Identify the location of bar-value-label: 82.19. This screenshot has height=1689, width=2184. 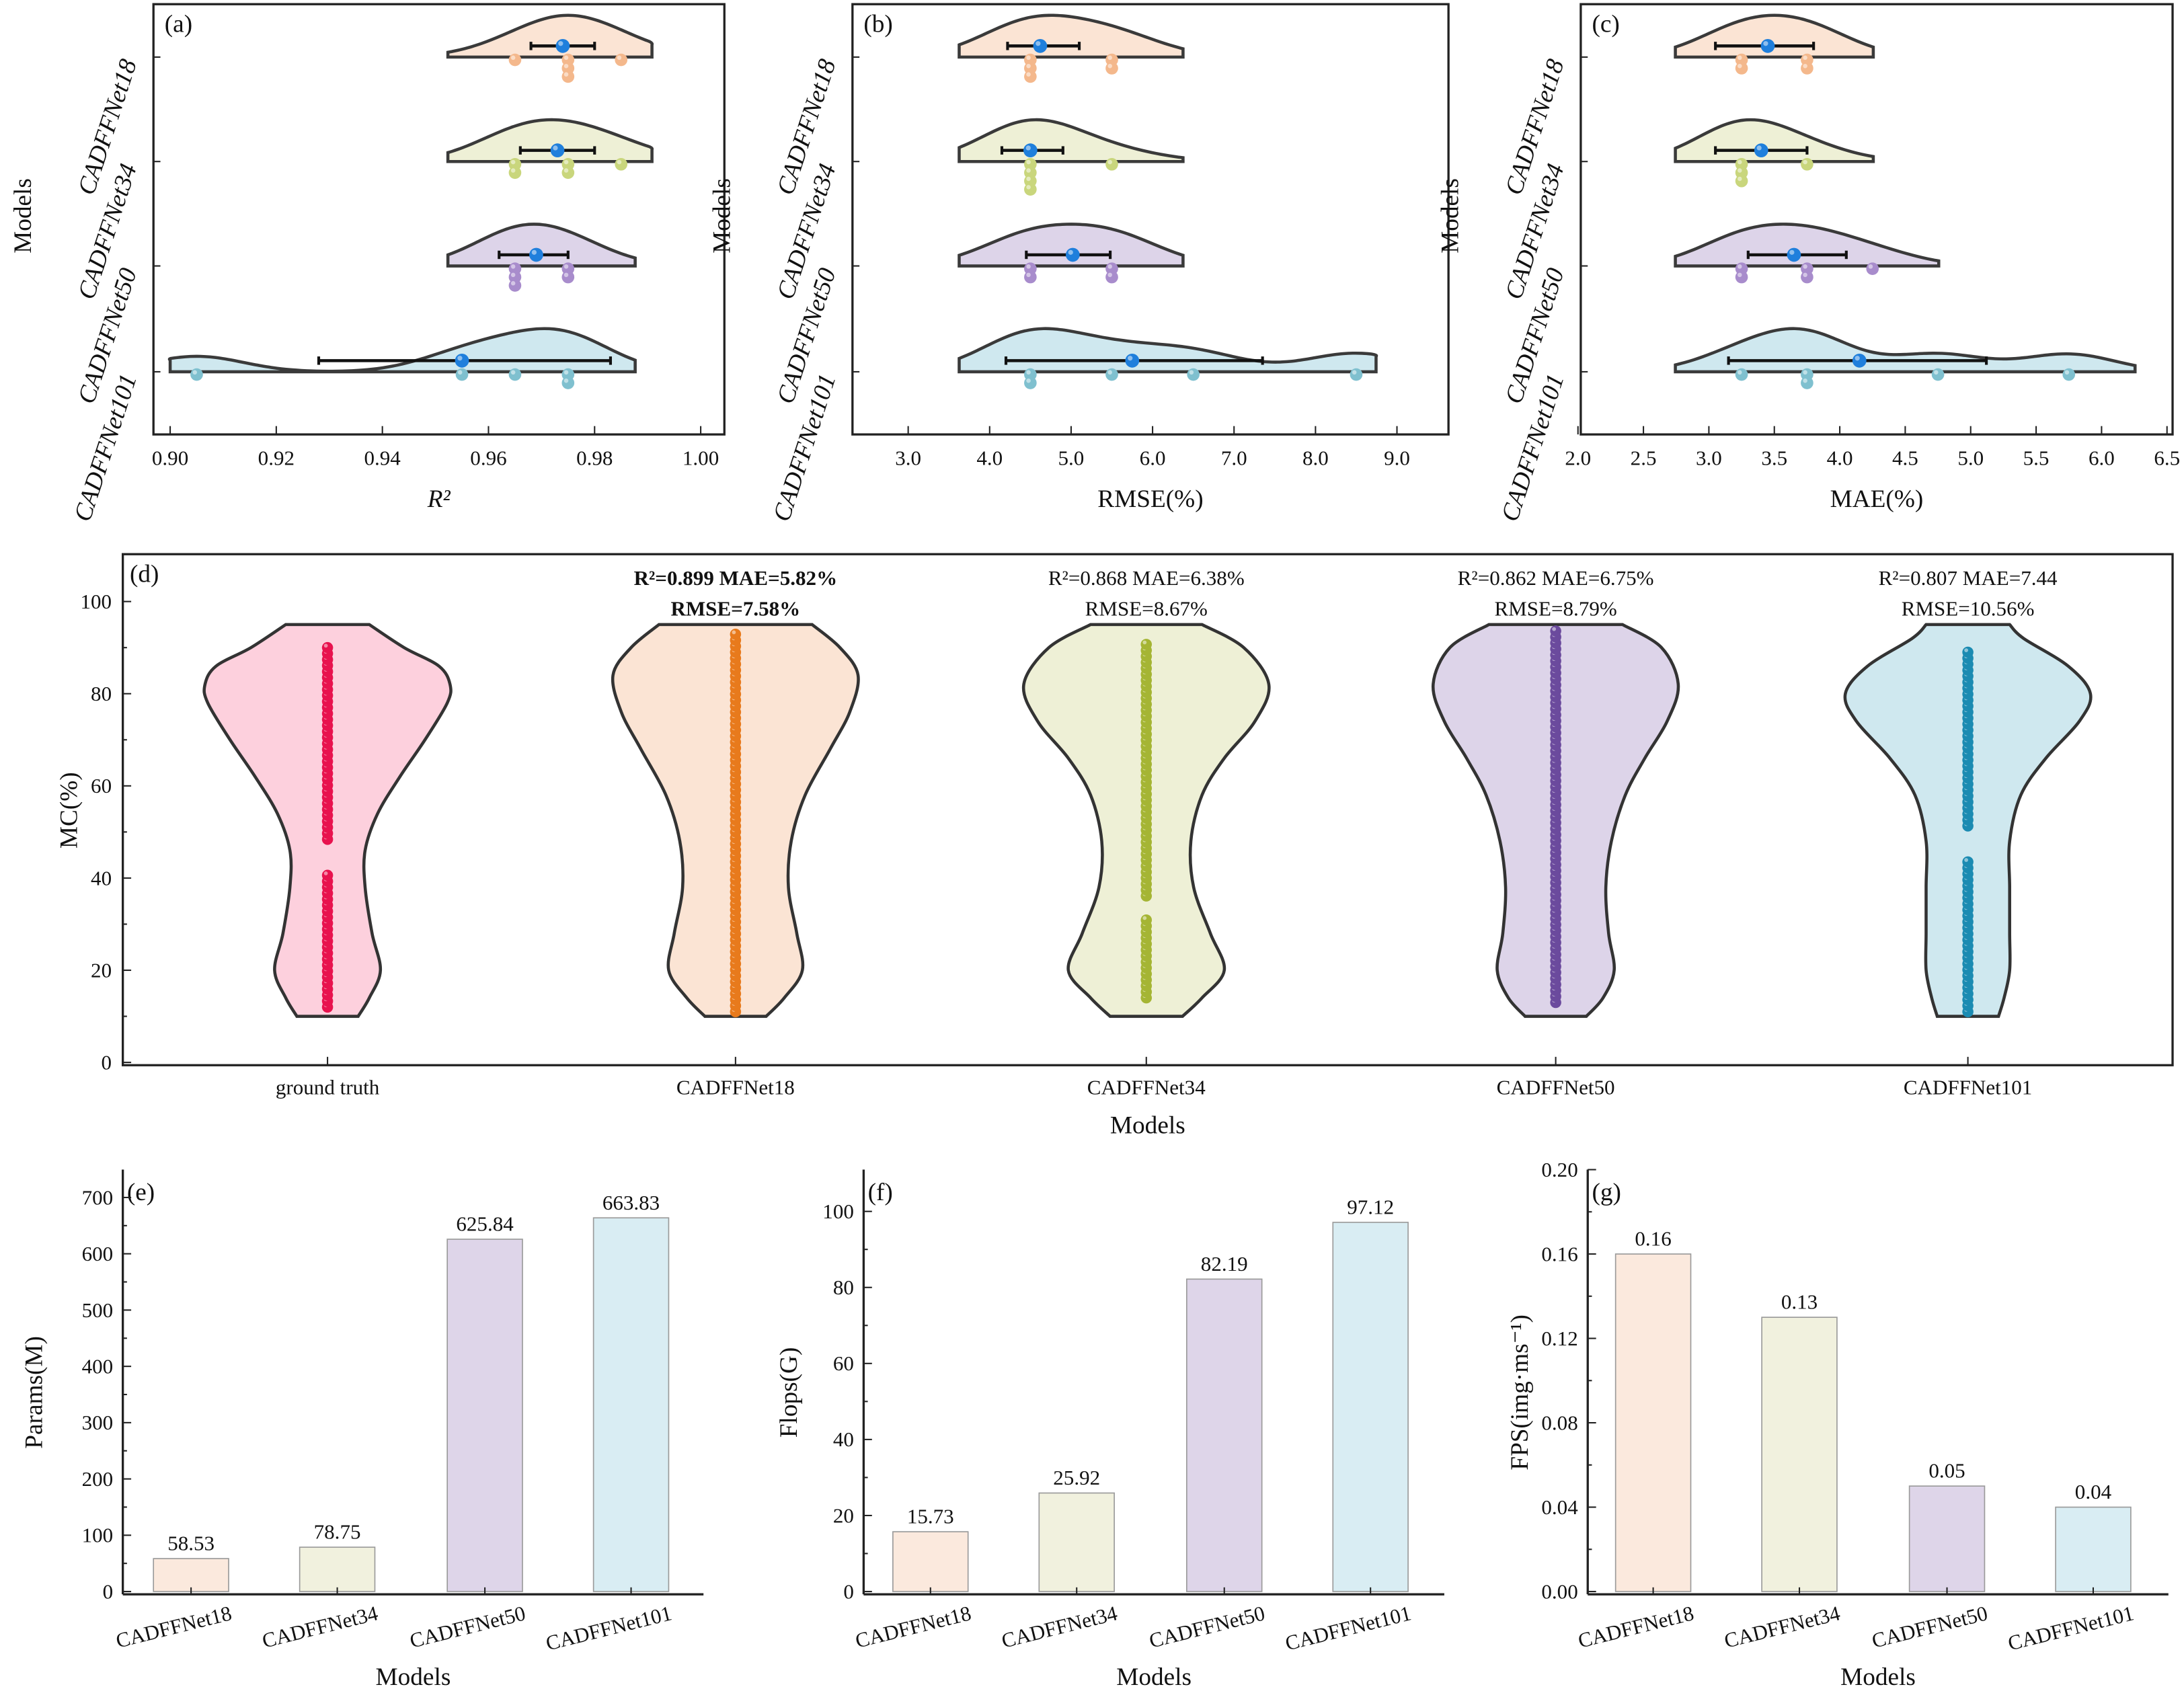
(1225, 1264).